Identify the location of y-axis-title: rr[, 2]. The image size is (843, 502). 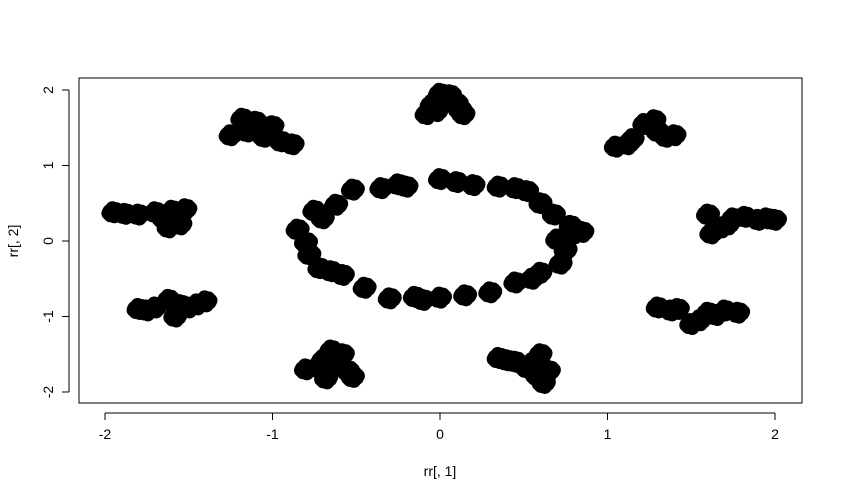
(13, 241).